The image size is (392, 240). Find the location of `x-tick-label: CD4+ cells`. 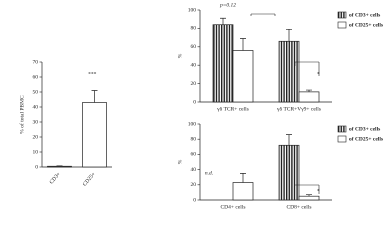

x-tick-label: CD4+ cells is located at coordinates (233, 207).